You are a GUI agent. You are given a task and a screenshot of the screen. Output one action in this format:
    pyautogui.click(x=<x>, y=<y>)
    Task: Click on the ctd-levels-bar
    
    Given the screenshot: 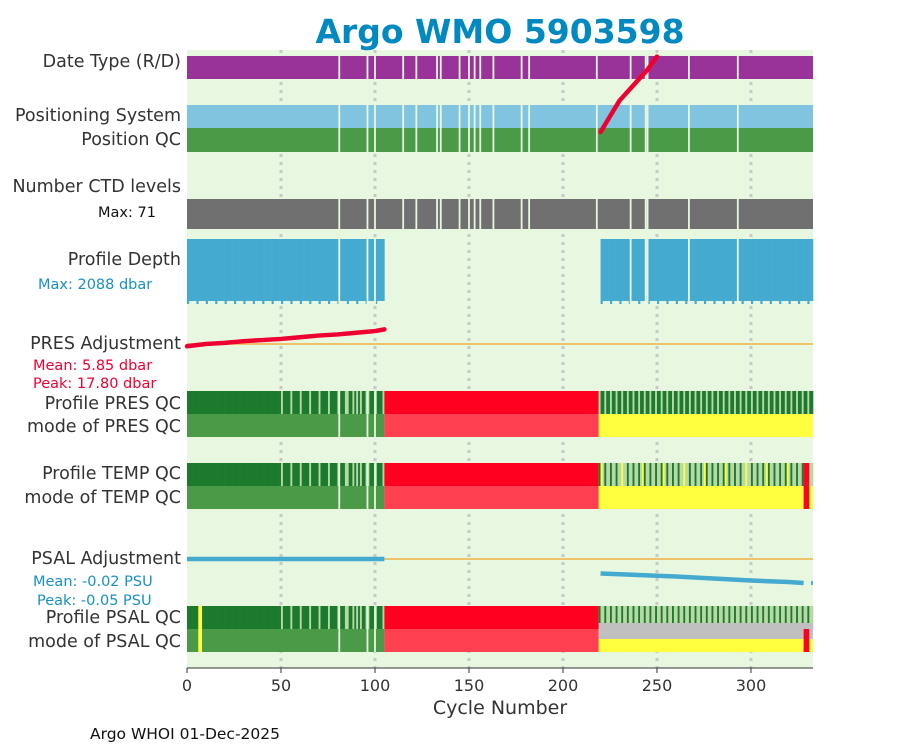 What is the action you would take?
    pyautogui.click(x=500, y=214)
    